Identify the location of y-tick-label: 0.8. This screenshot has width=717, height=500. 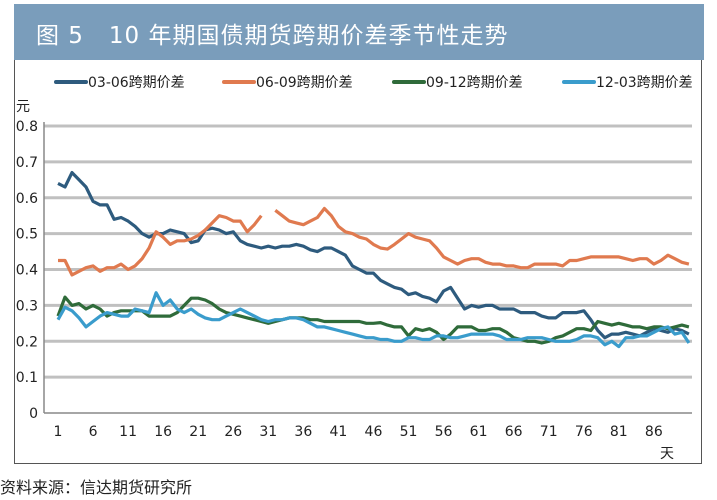
(27, 127).